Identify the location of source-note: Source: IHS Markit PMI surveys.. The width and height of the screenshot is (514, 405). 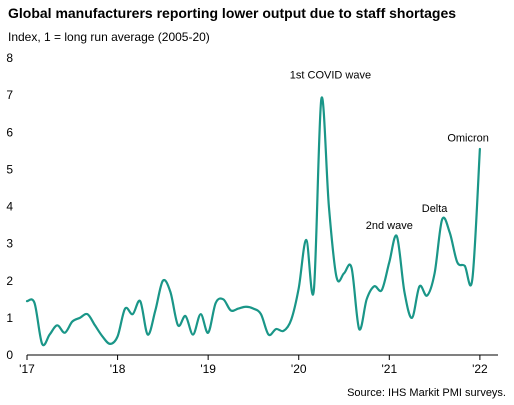
(426, 393).